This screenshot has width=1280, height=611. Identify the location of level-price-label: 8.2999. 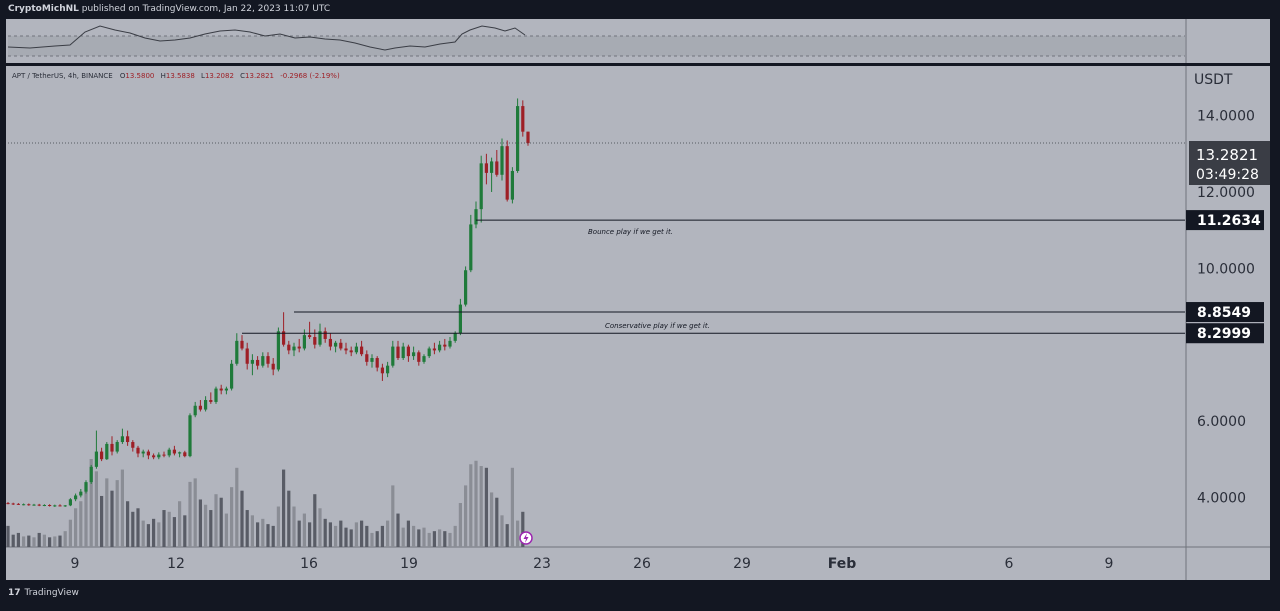
(1224, 334).